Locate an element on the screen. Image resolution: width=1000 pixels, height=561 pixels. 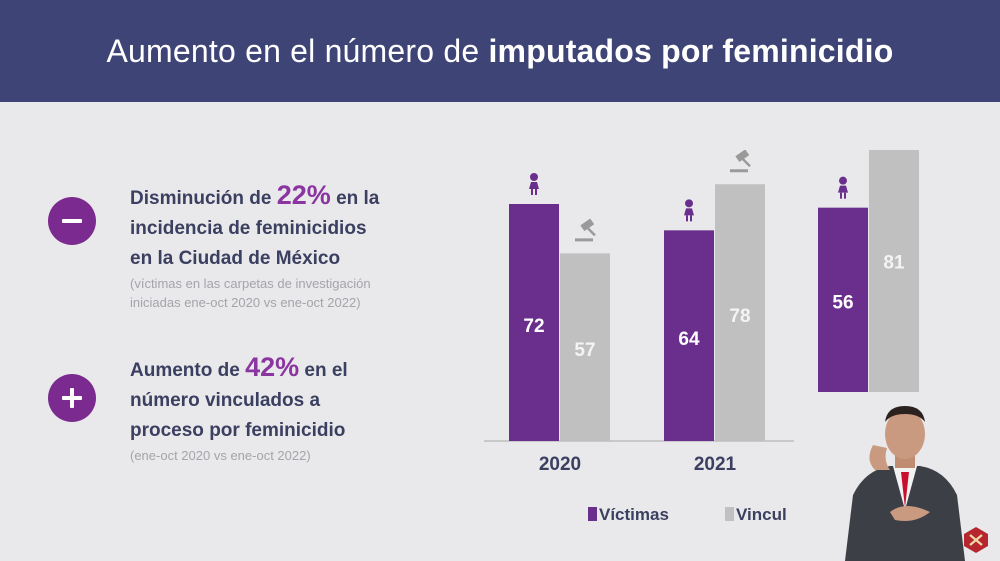
x-tick-2021: 2021 is located at coordinates (715, 464).